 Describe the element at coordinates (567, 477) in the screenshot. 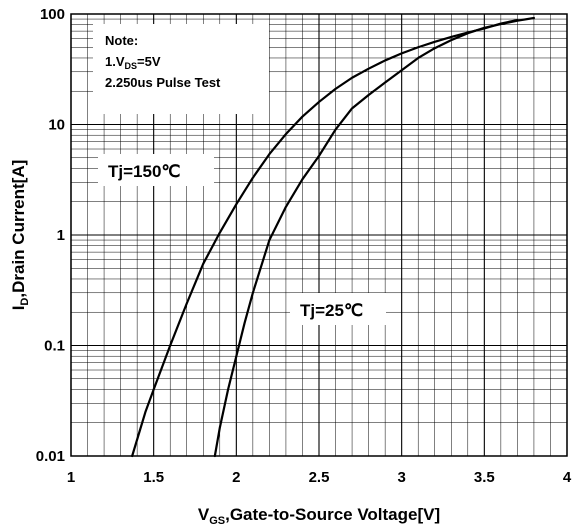

I see `x-tick-label: 4` at that location.